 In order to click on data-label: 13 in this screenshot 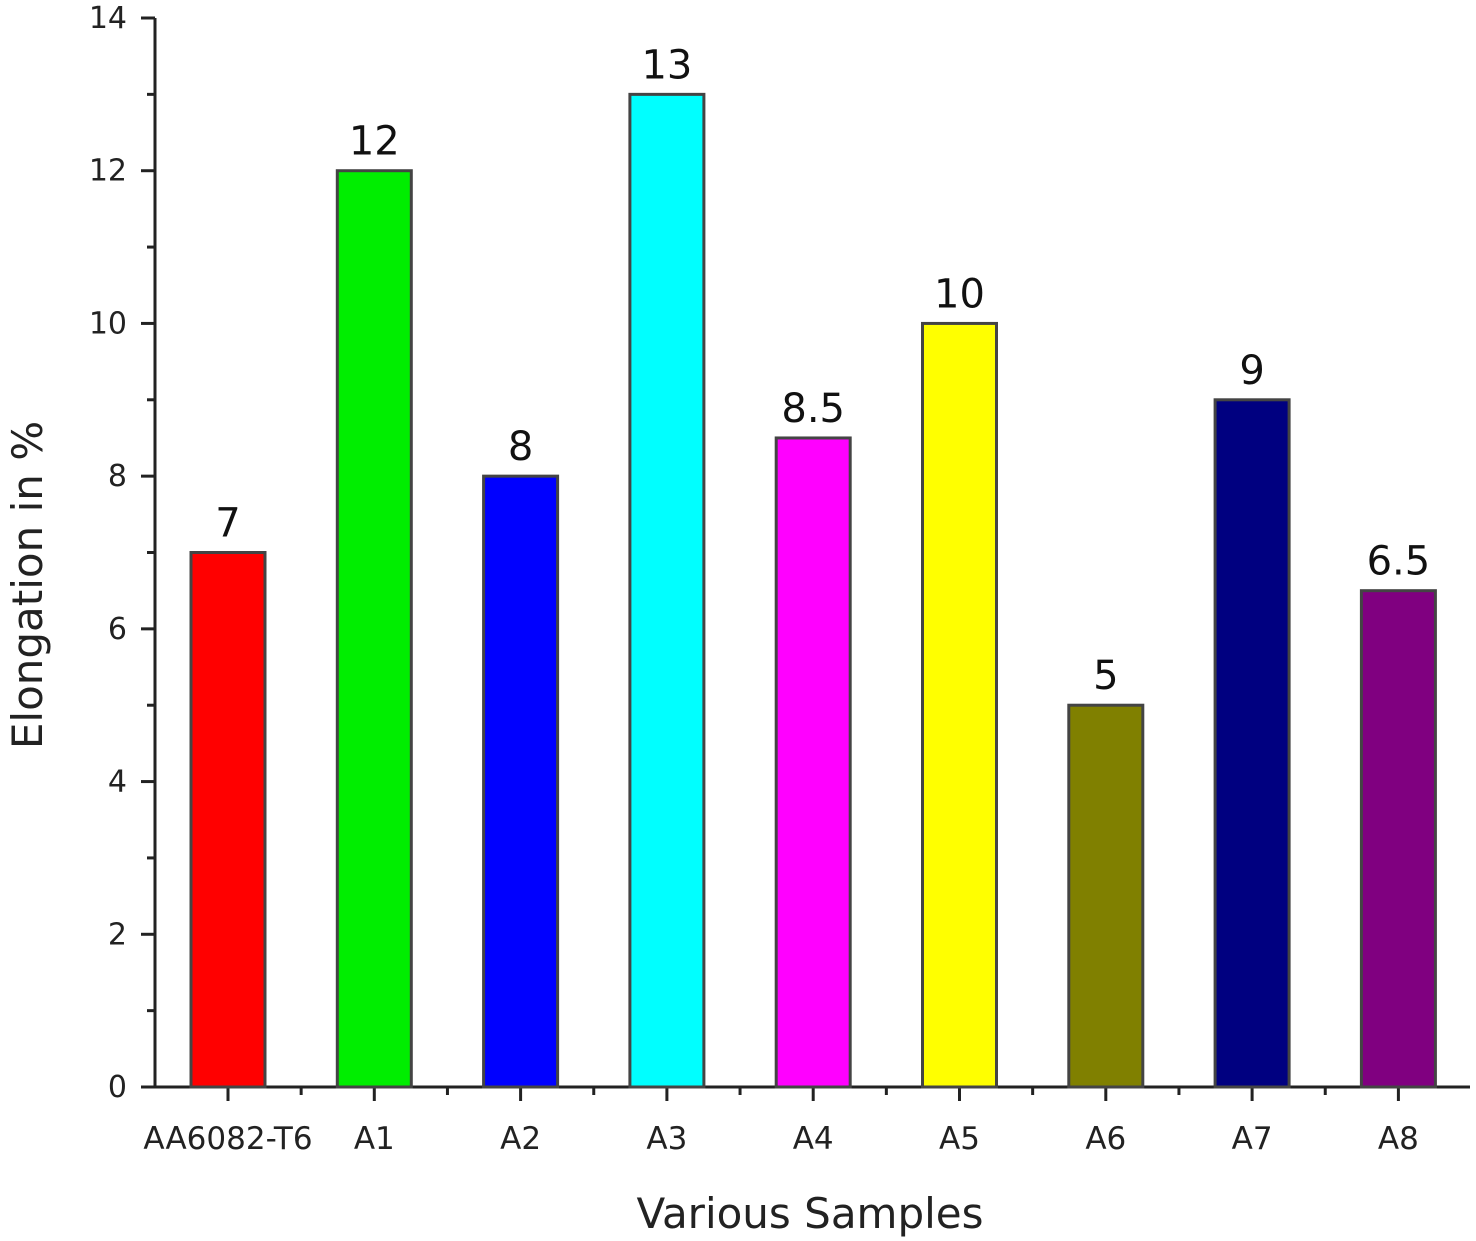, I will do `click(666, 65)`.